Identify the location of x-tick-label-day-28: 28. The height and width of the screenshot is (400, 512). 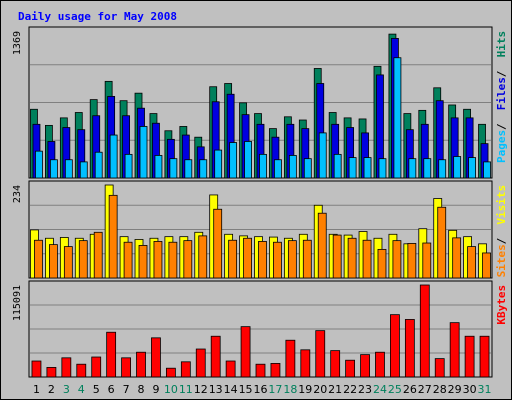
(440, 389).